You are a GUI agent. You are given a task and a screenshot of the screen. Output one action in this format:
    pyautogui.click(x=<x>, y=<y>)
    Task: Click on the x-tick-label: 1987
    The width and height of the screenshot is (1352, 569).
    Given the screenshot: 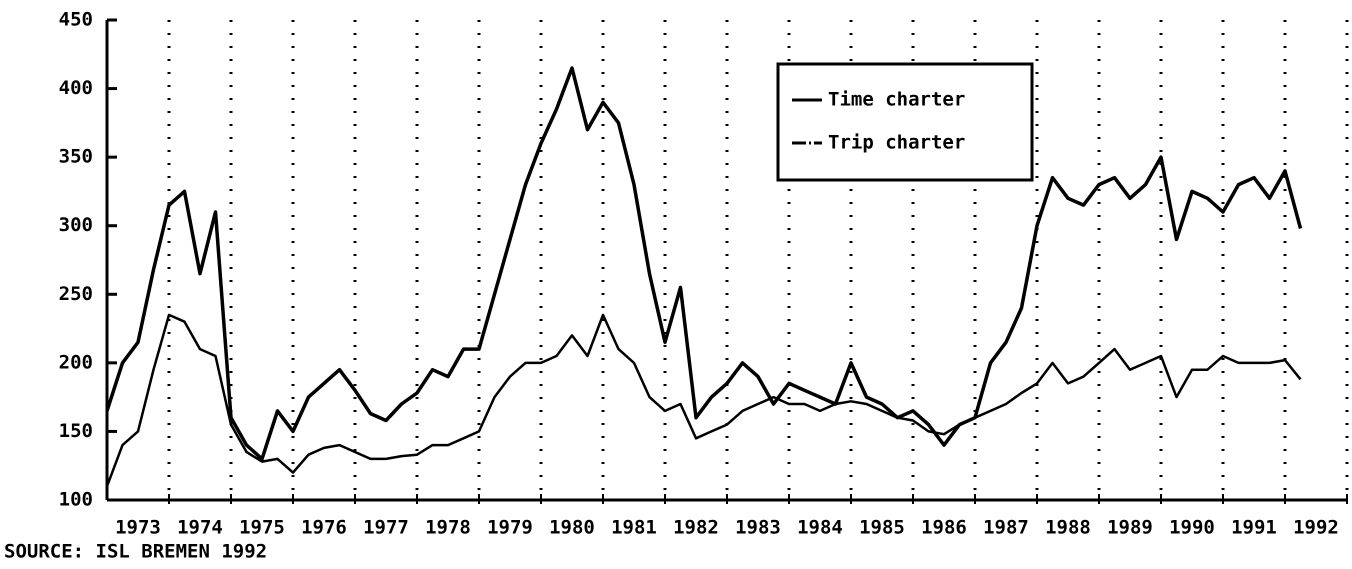 What is the action you would take?
    pyautogui.click(x=1006, y=528)
    